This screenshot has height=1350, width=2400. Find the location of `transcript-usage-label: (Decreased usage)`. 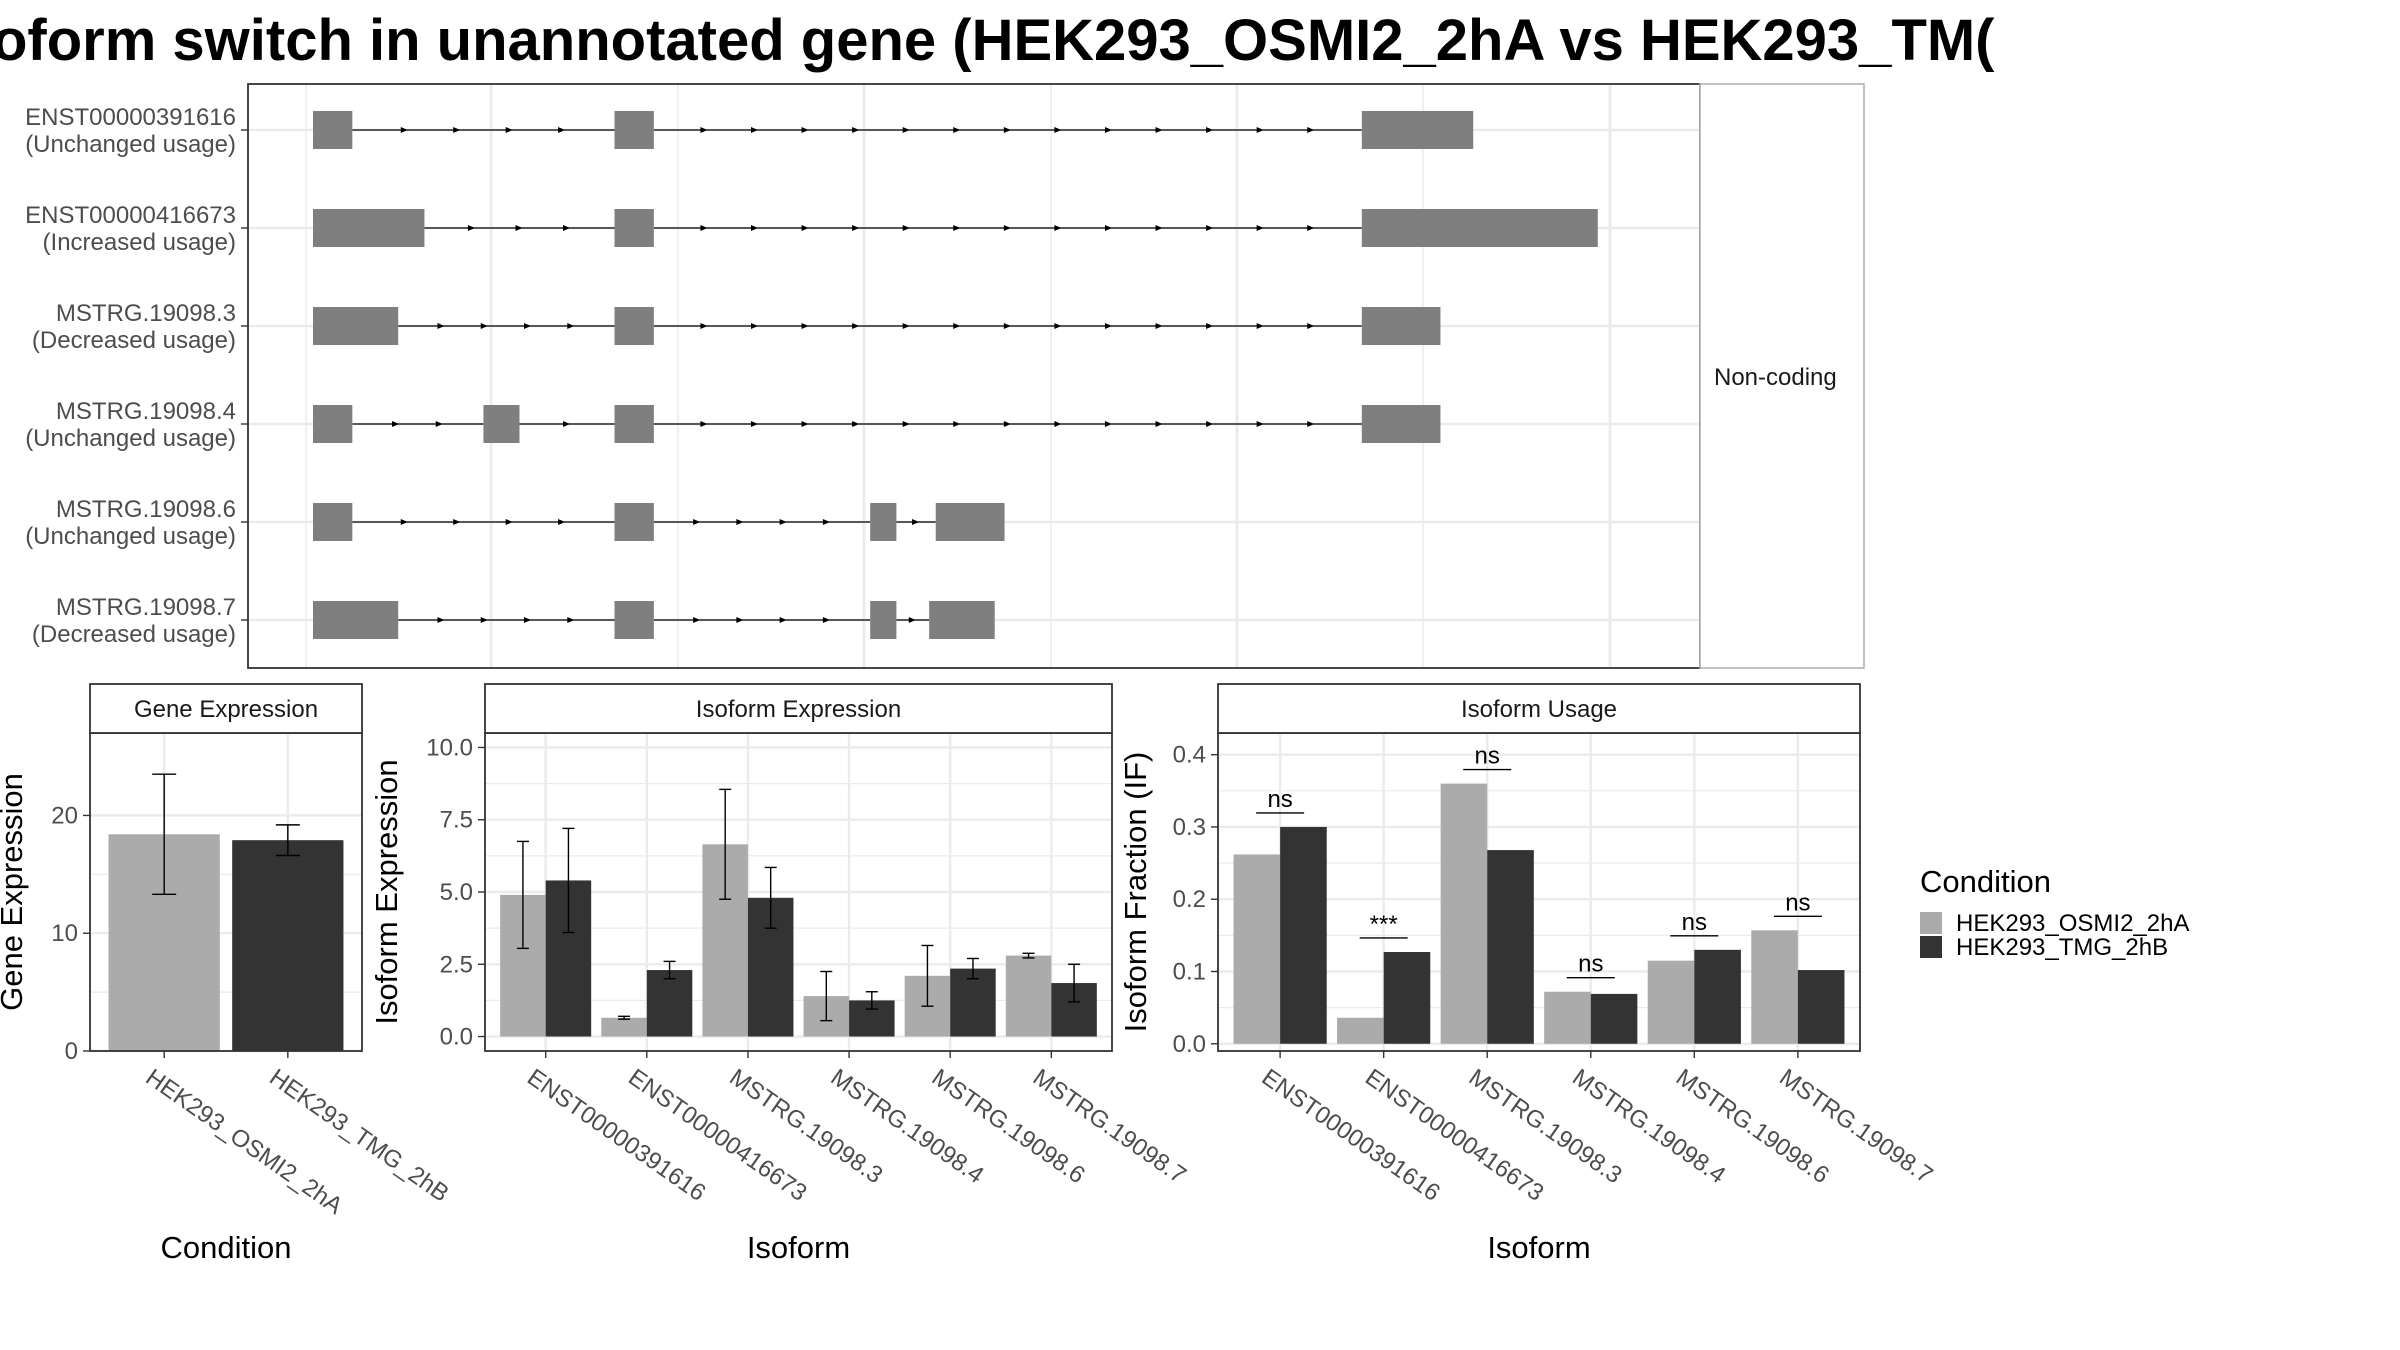

transcript-usage-label: (Decreased usage) is located at coordinates (134, 634).